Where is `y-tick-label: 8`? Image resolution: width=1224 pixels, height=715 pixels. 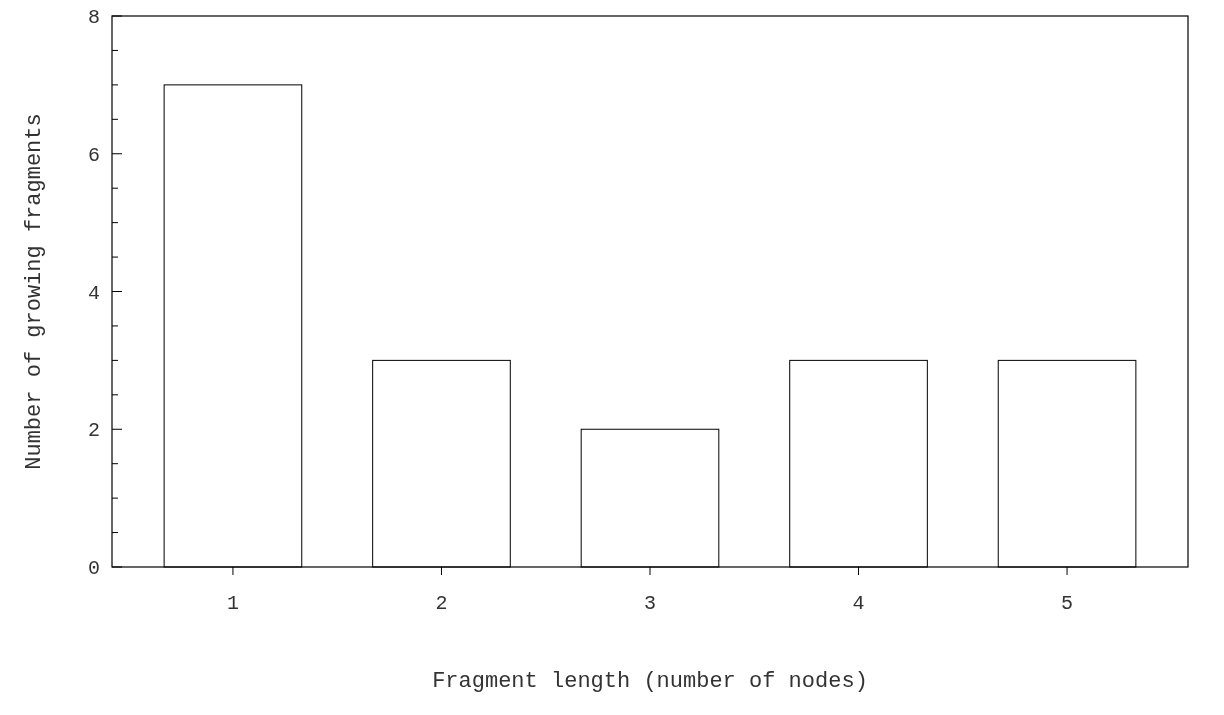
y-tick-label: 8 is located at coordinates (93, 17).